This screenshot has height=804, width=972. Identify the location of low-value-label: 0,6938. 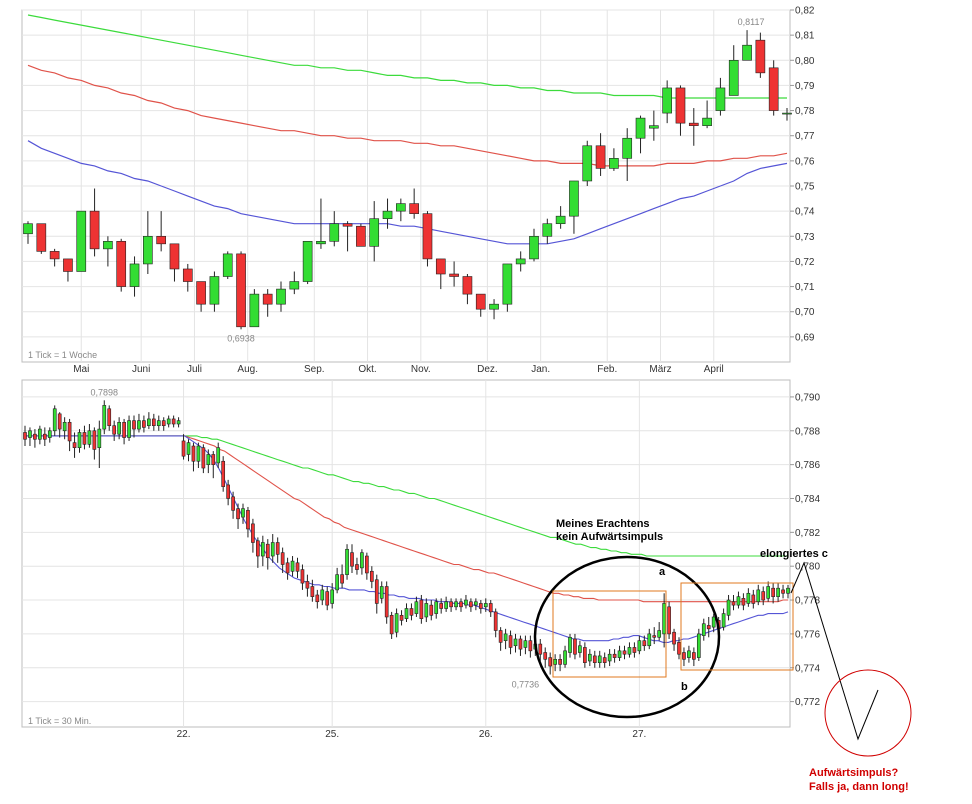
(241, 338).